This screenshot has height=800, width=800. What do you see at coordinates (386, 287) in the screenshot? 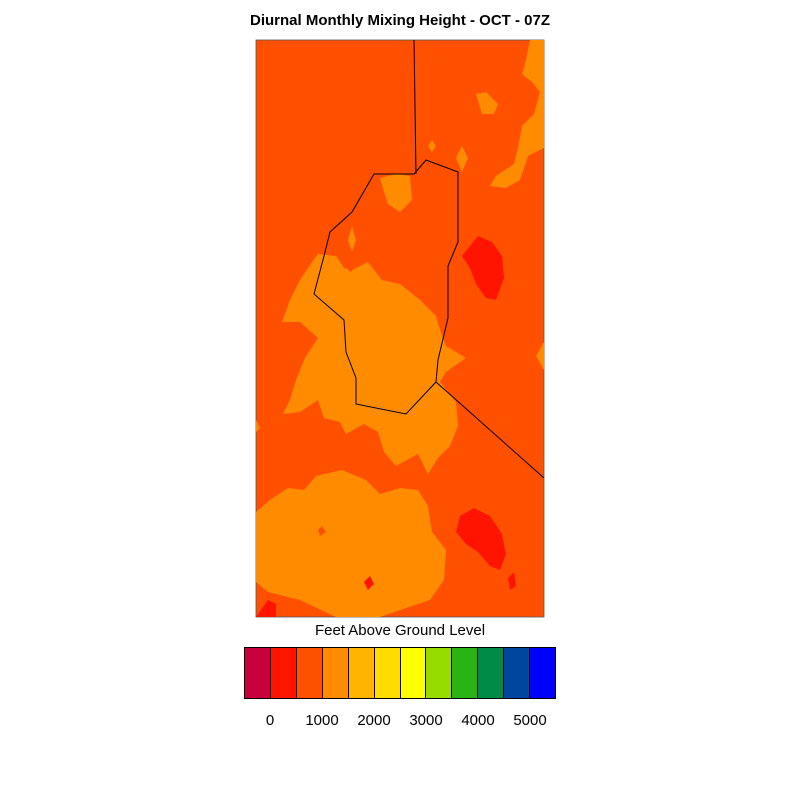
I see `boundary-county-outline` at bounding box center [386, 287].